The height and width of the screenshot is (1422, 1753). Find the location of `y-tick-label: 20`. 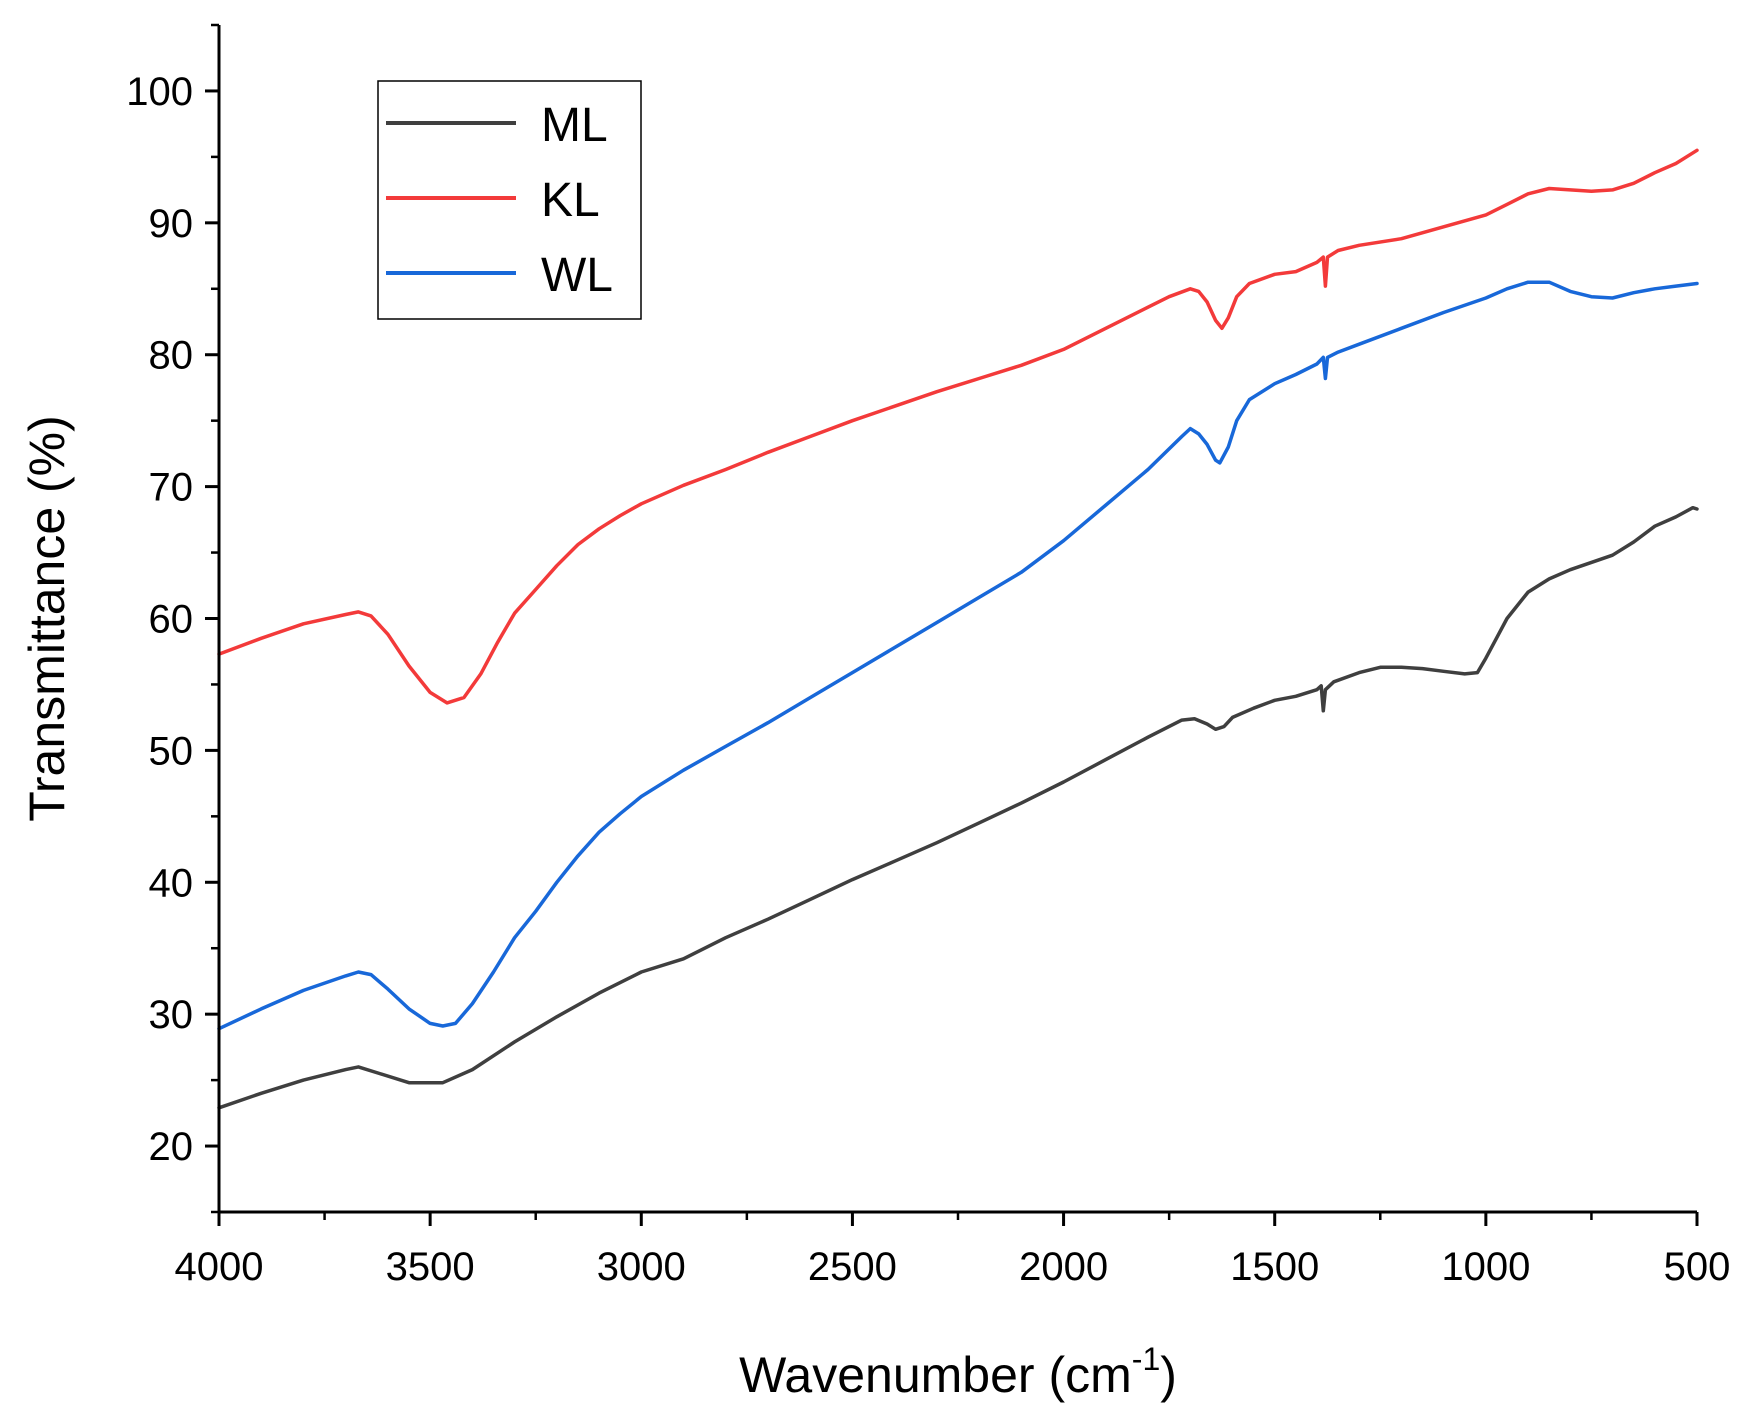

y-tick-label: 20 is located at coordinates (171, 1147).